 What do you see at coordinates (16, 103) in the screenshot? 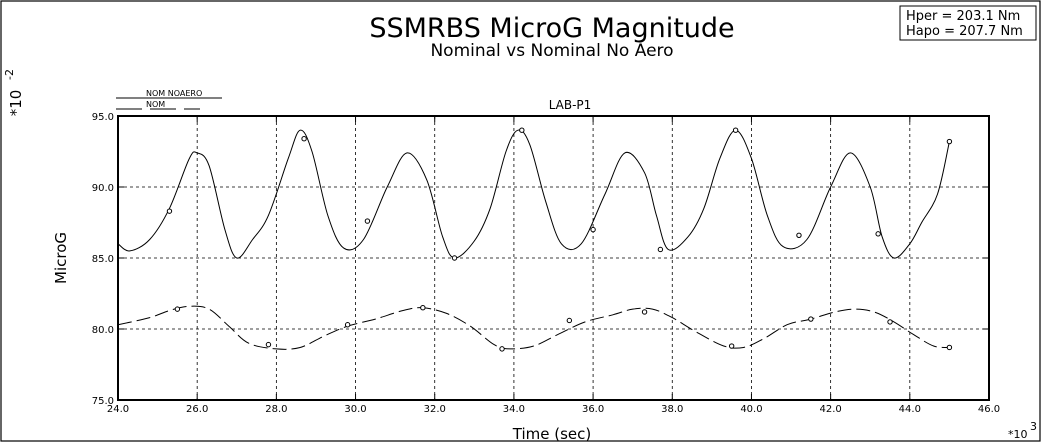
I see `y-multiplier-base: *10` at bounding box center [16, 103].